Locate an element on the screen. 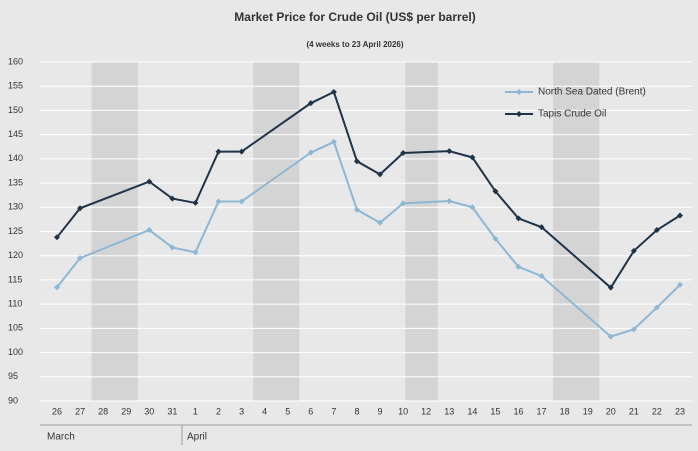  y-tick-label: 105 is located at coordinates (15, 328).